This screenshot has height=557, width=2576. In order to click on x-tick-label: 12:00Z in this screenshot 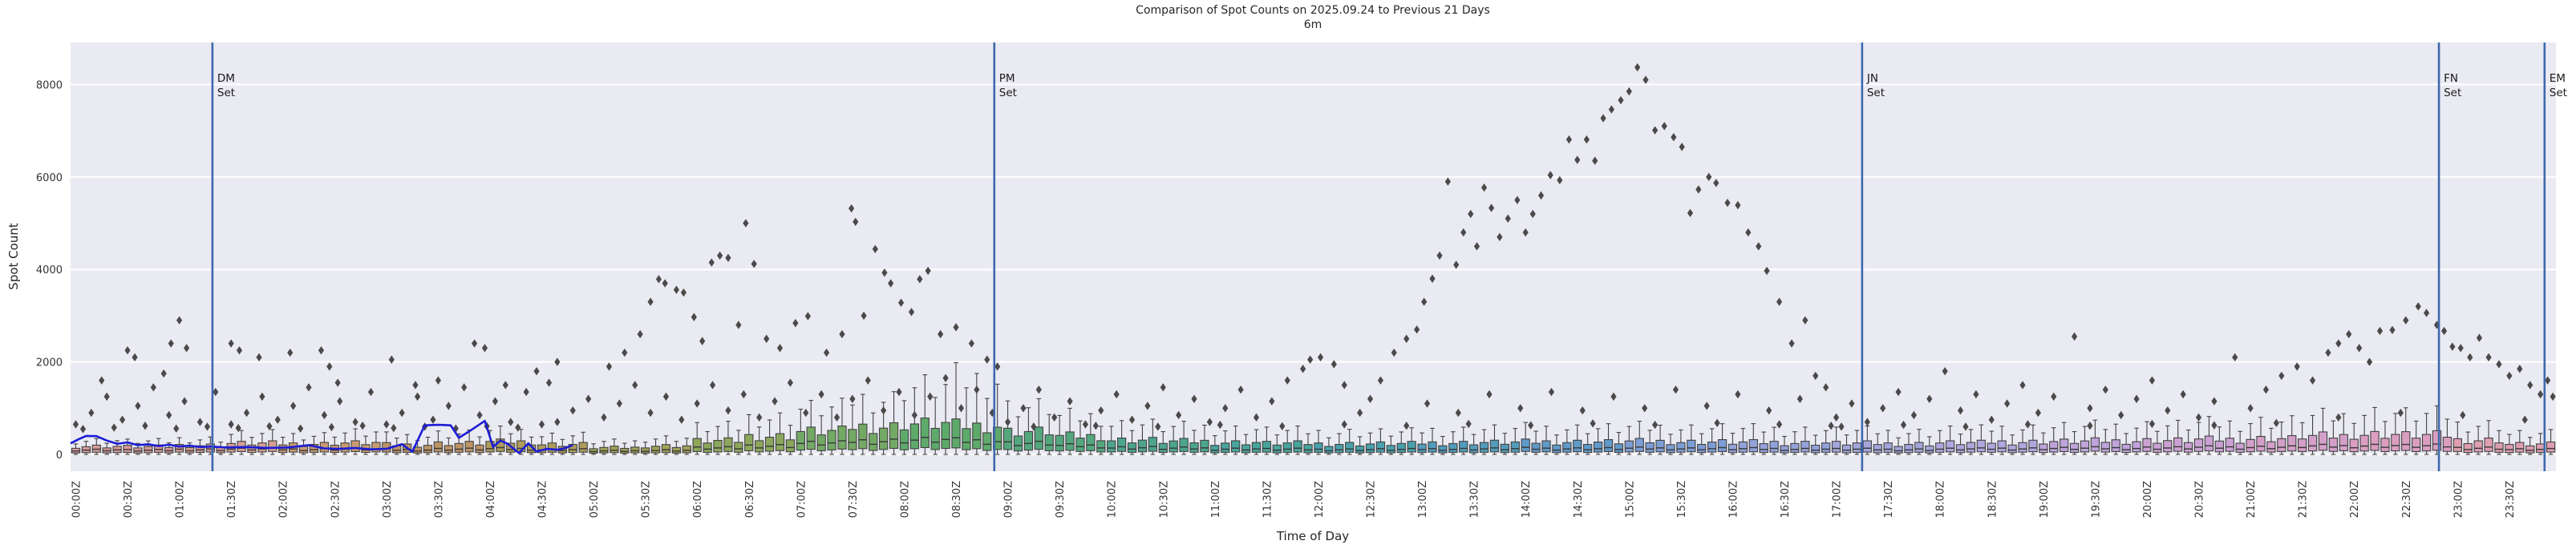, I will do `click(1320, 499)`.